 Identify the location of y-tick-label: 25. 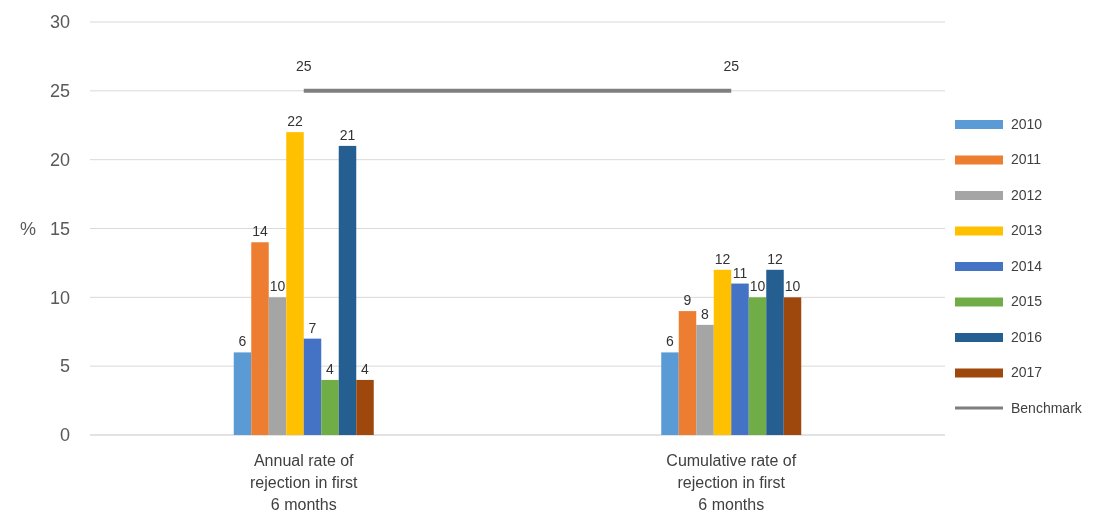
(59, 91).